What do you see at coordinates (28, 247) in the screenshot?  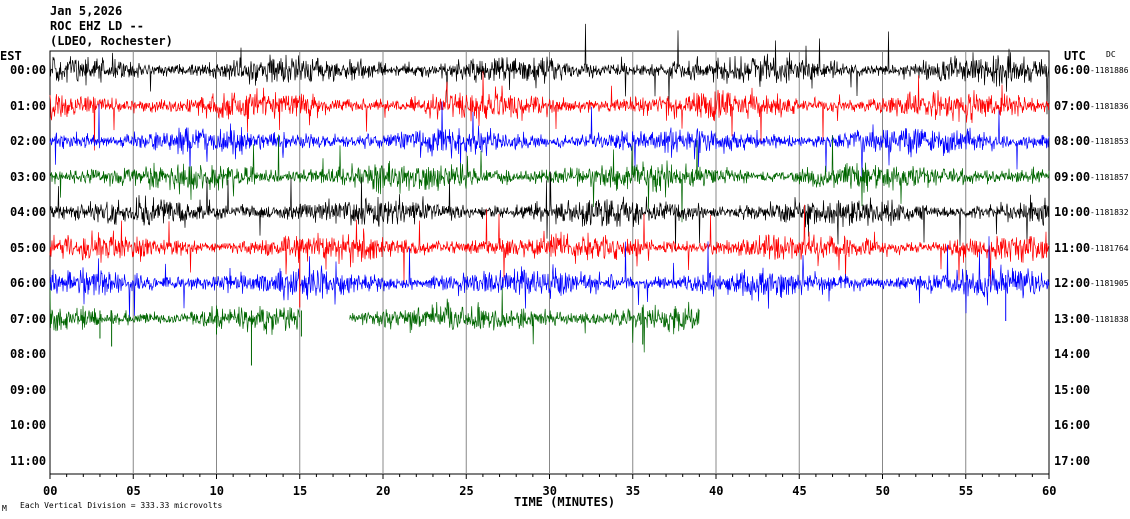 I see `est-row-label: 05:00` at bounding box center [28, 247].